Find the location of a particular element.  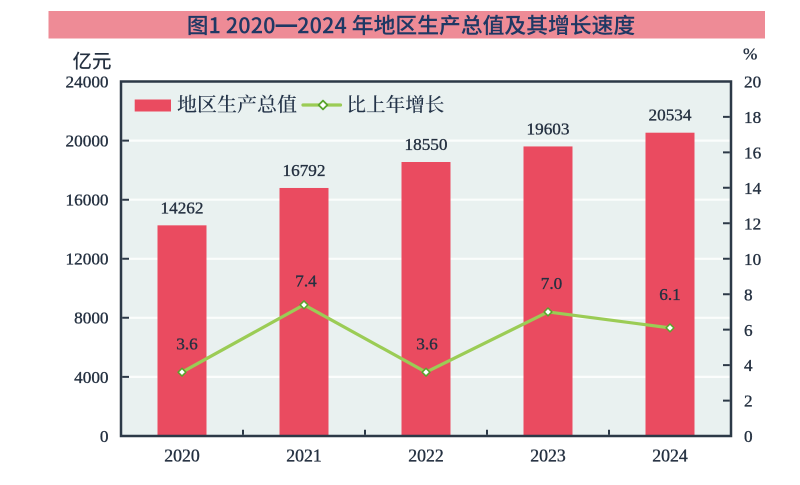

svg-text: 7.4 is located at coordinates (306, 281).